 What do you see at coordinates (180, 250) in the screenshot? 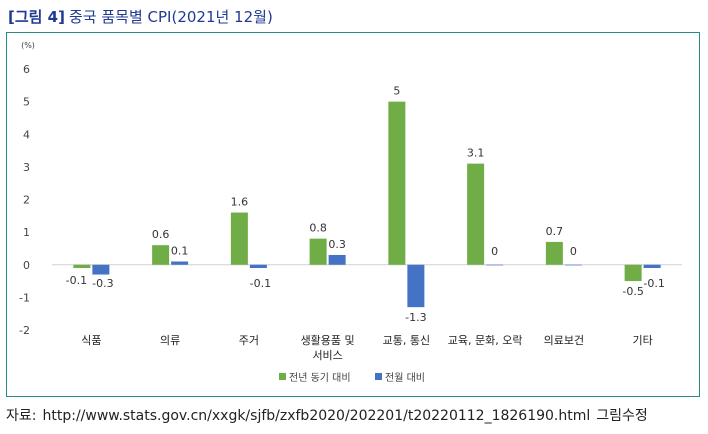
I see `data-label-mom: 0.1` at bounding box center [180, 250].